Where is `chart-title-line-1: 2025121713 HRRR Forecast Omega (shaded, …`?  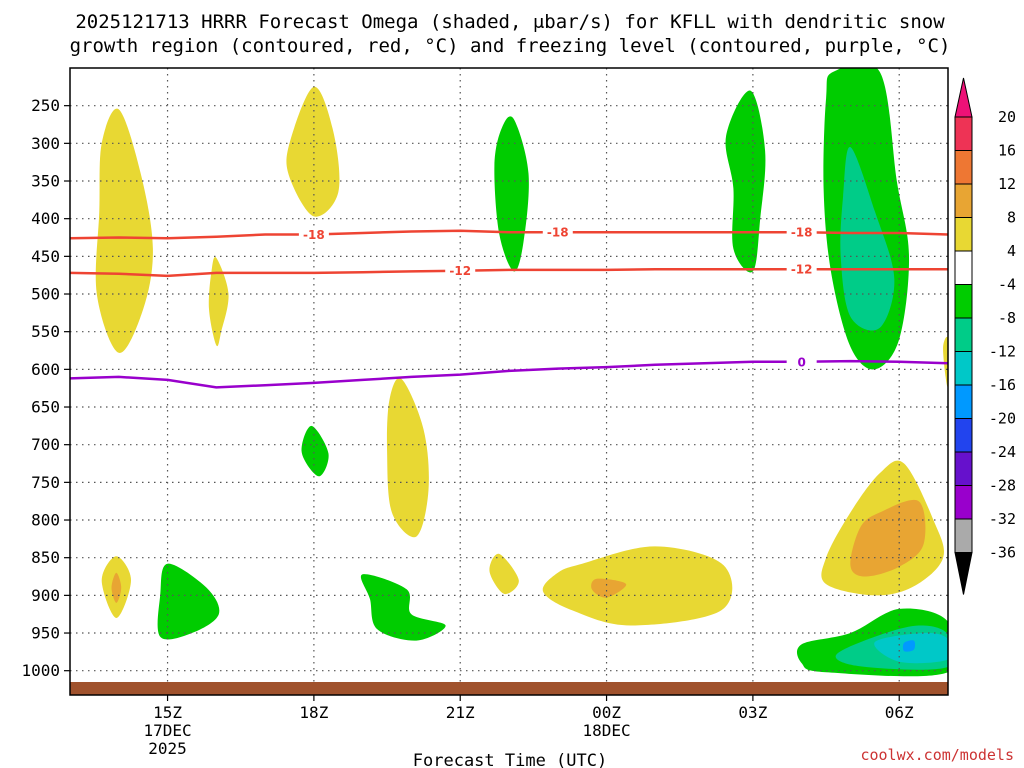
chart-title-line-1: 2025121713 HRRR Forecast Omega (shaded, … is located at coordinates (510, 22).